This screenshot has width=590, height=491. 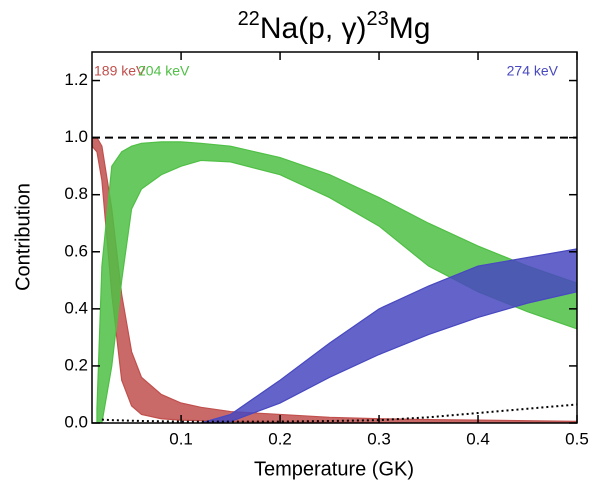 I want to click on title-text: Mg, so click(x=410, y=28).